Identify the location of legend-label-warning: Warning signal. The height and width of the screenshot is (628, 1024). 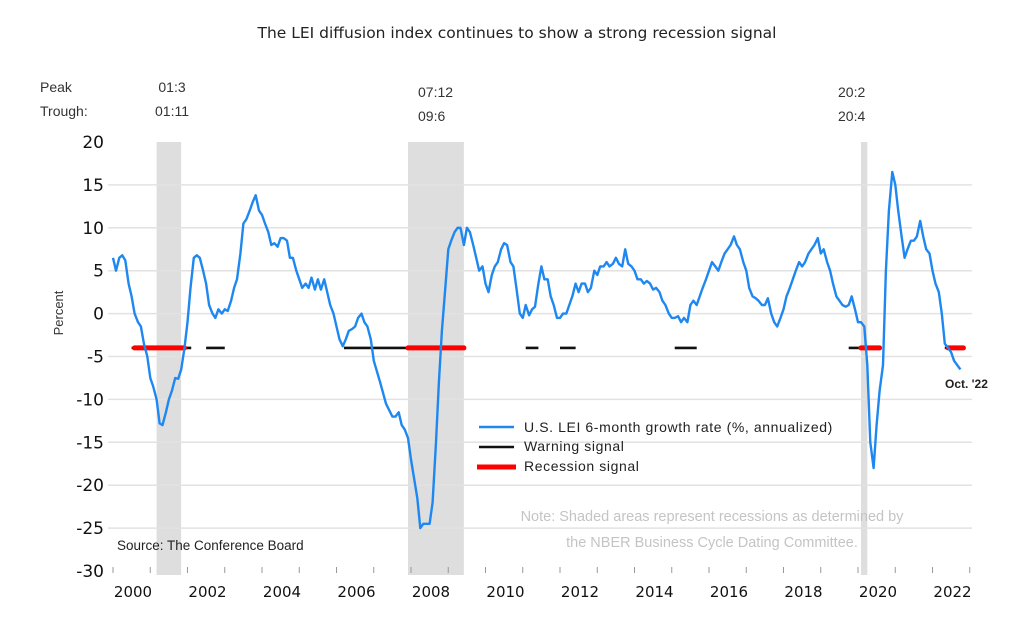
(574, 446).